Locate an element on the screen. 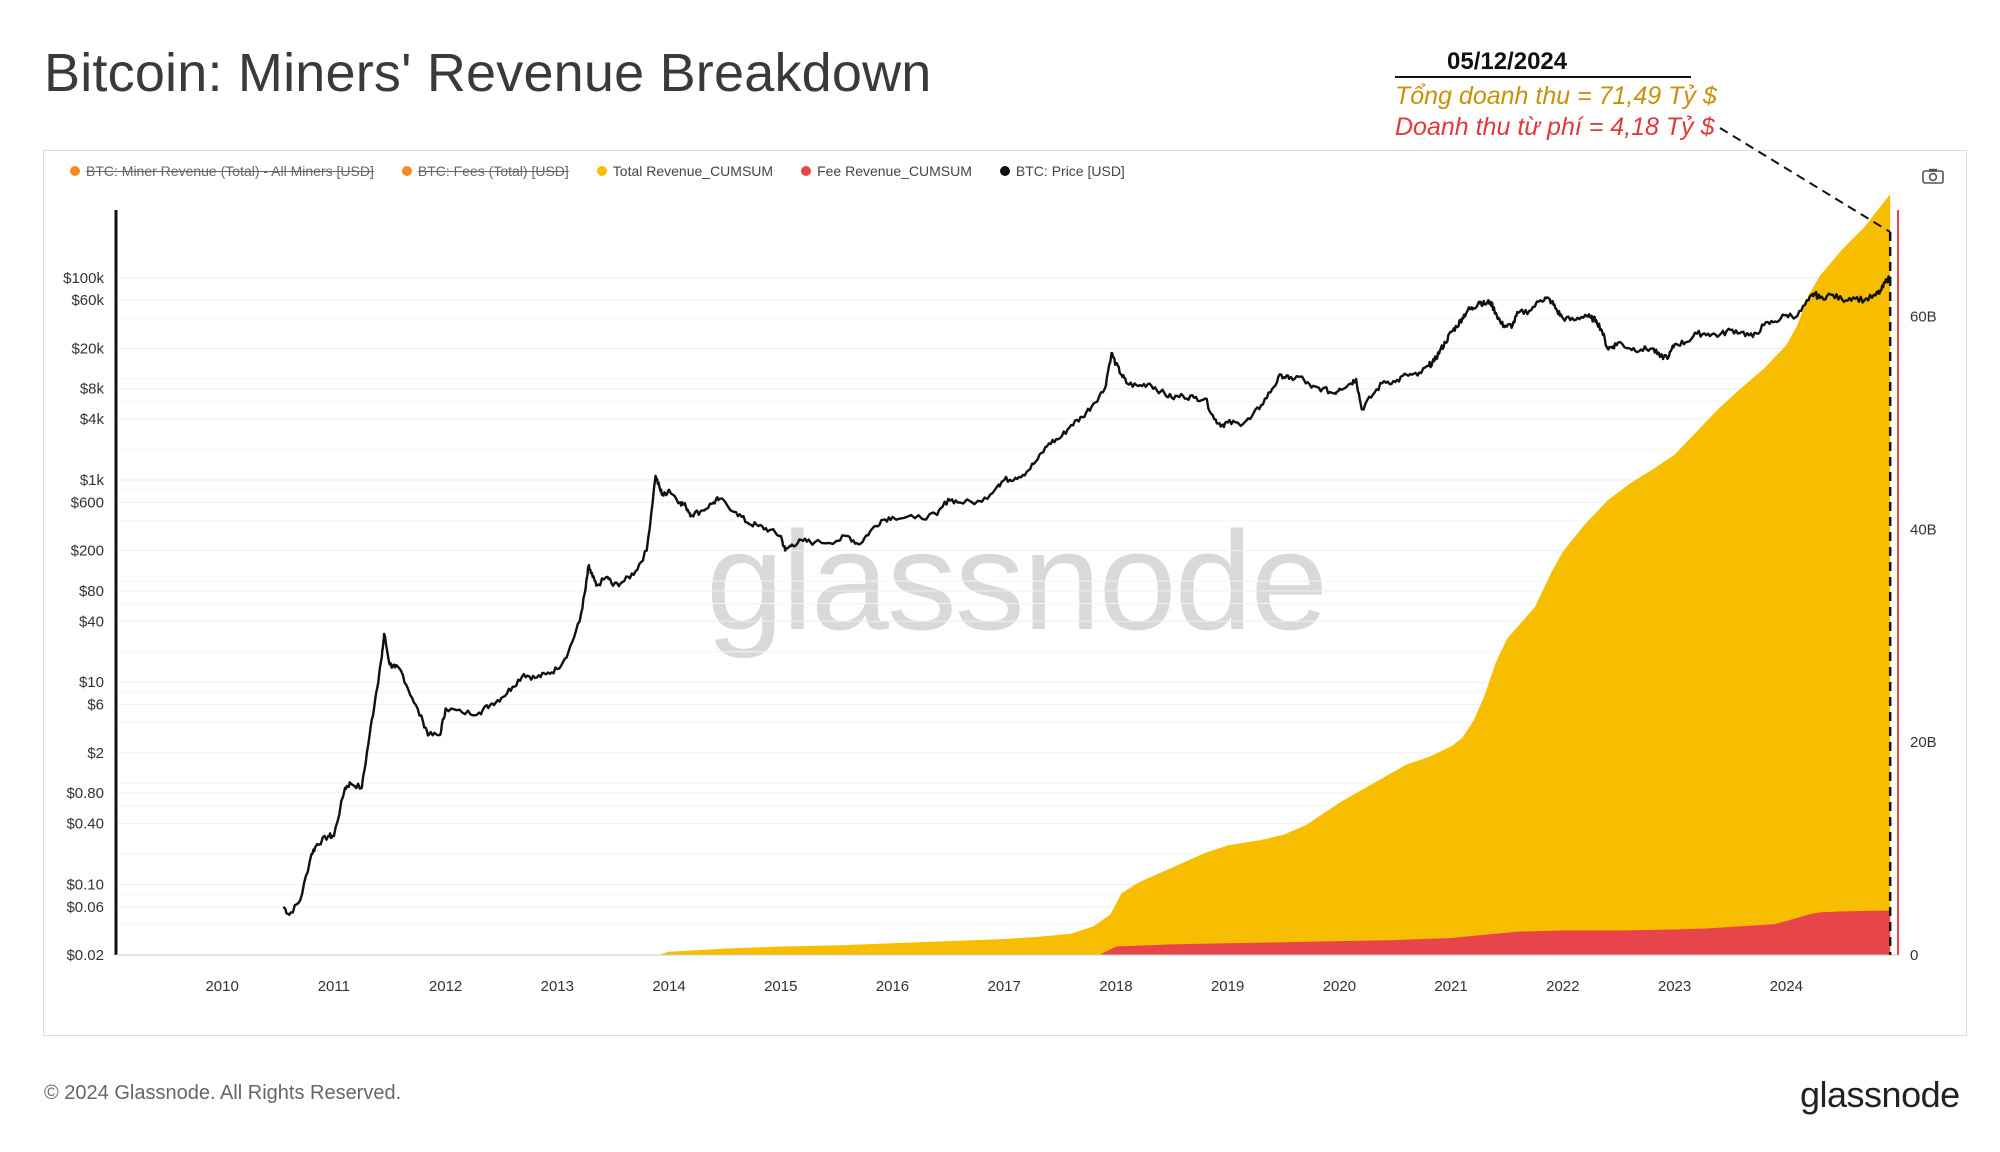 This screenshot has width=2000, height=1152. y-left-tick-label: $10 is located at coordinates (91, 682).